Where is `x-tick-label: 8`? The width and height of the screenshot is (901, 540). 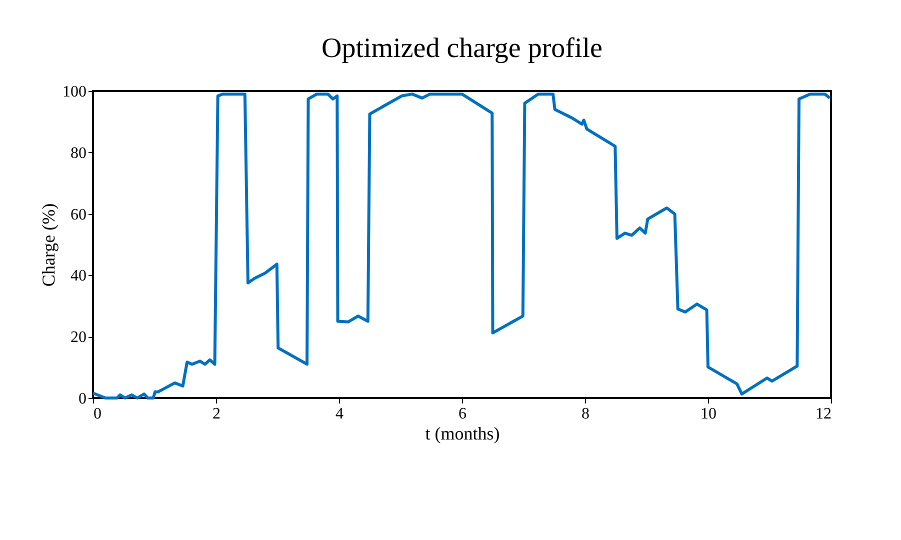 x-tick-label: 8 is located at coordinates (586, 414).